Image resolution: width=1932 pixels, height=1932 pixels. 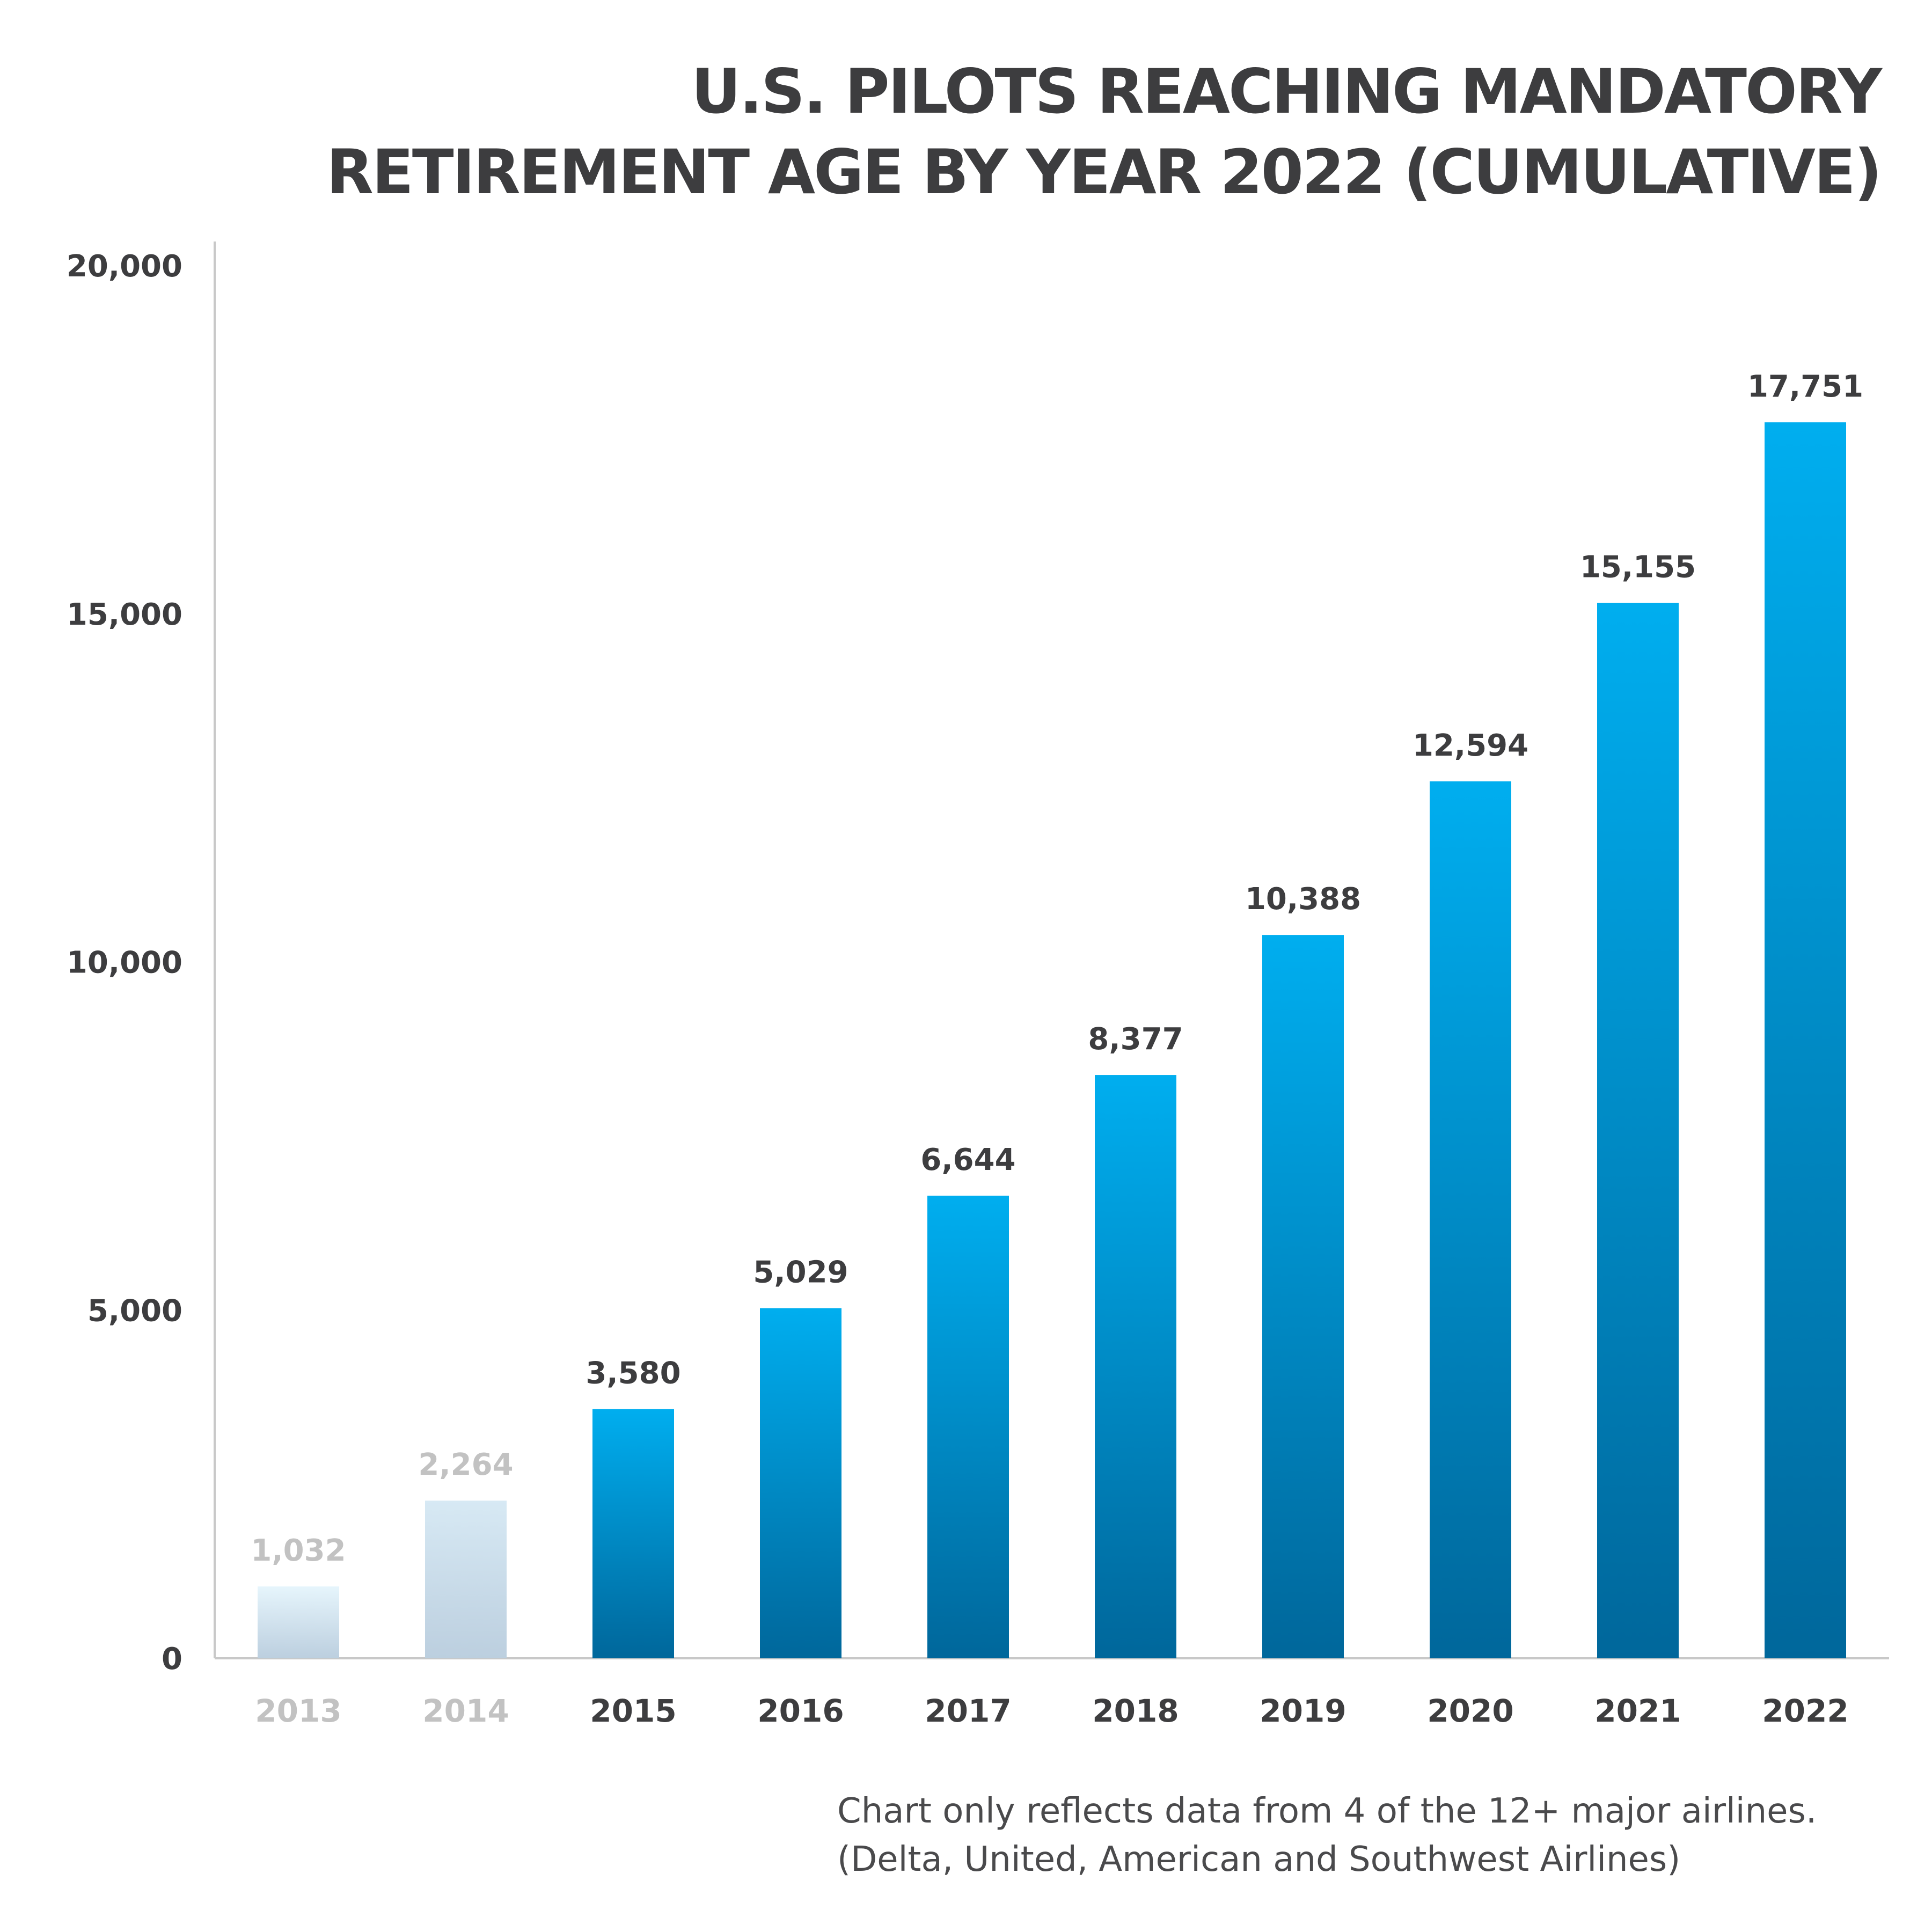 What do you see at coordinates (172, 1659) in the screenshot?
I see `y-tick-label: 0` at bounding box center [172, 1659].